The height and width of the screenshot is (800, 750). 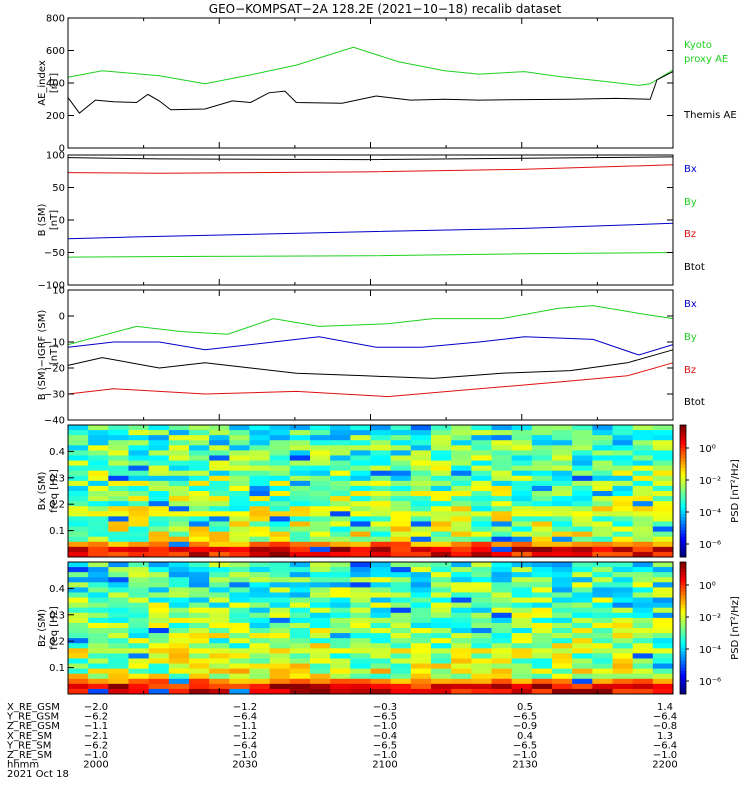 What do you see at coordinates (370, 346) in the screenshot?
I see `series-bx-line` at bounding box center [370, 346].